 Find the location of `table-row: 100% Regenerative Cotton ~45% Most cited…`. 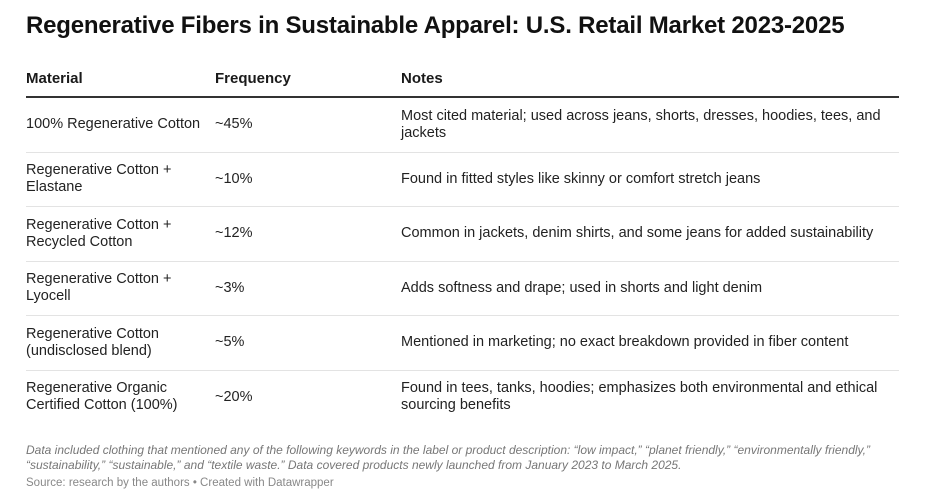

table-row: 100% Regenerative Cotton ~45% Most cited… is located at coordinates (462, 125).